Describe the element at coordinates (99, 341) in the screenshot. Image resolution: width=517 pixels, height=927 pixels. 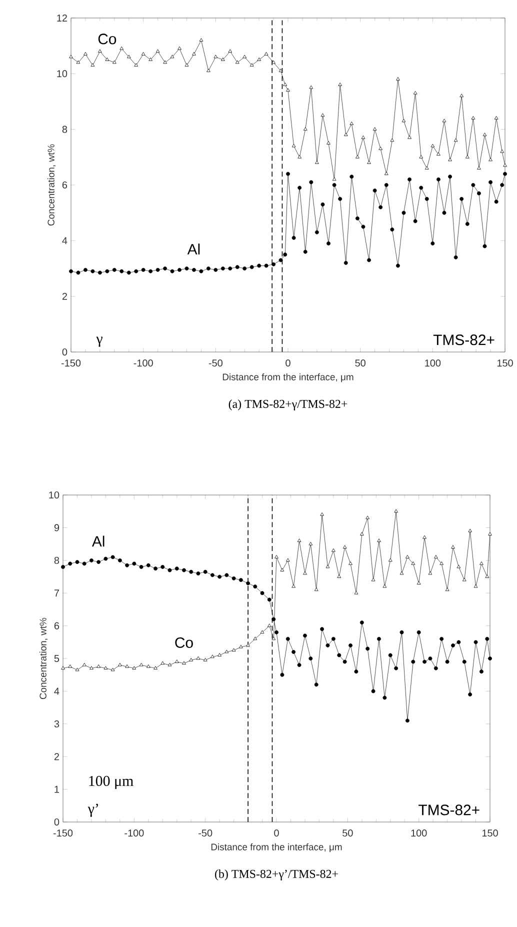
I see `annotation: γ` at that location.